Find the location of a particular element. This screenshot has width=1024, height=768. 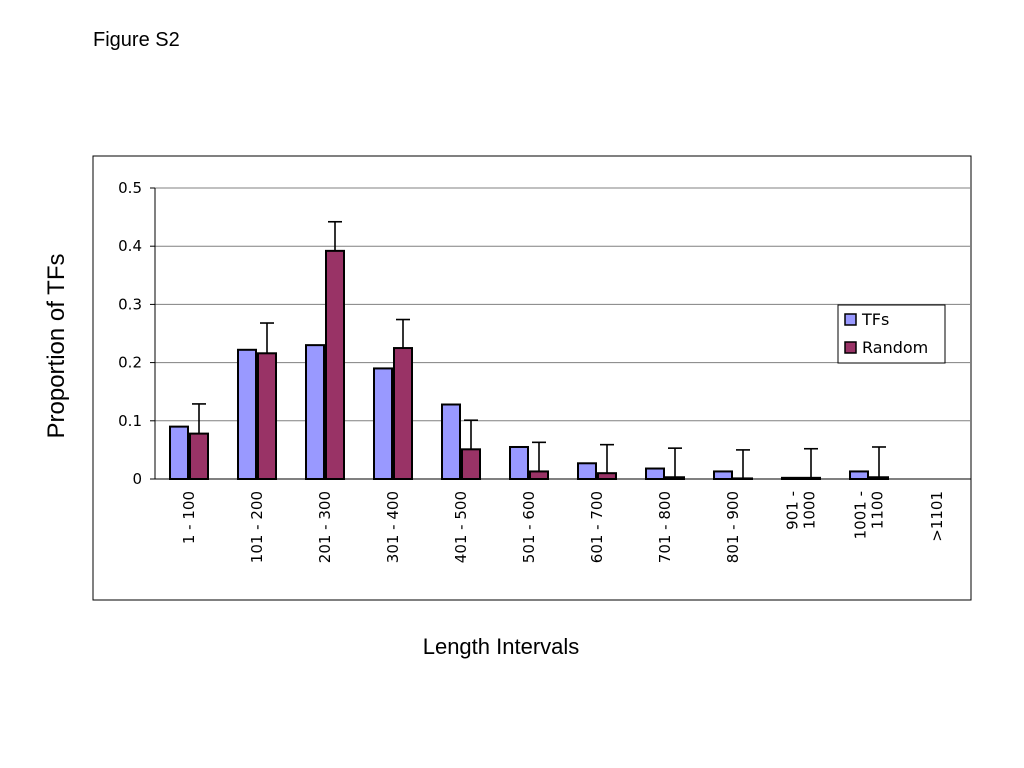

category-text: >1101 is located at coordinates (937, 516).